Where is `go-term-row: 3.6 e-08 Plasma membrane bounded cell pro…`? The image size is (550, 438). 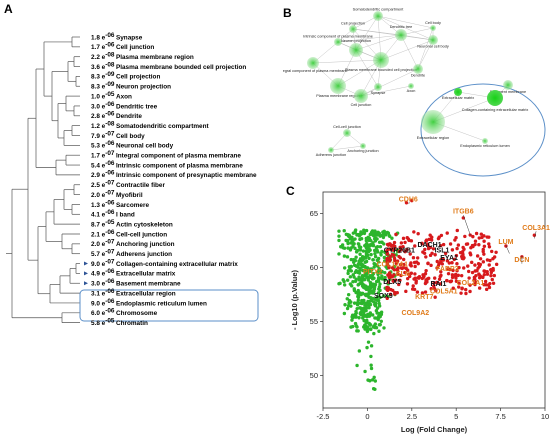
go-term-row: 3.6 e-08 Plasma membrane bounded cell pro… is located at coordinates (168, 66).